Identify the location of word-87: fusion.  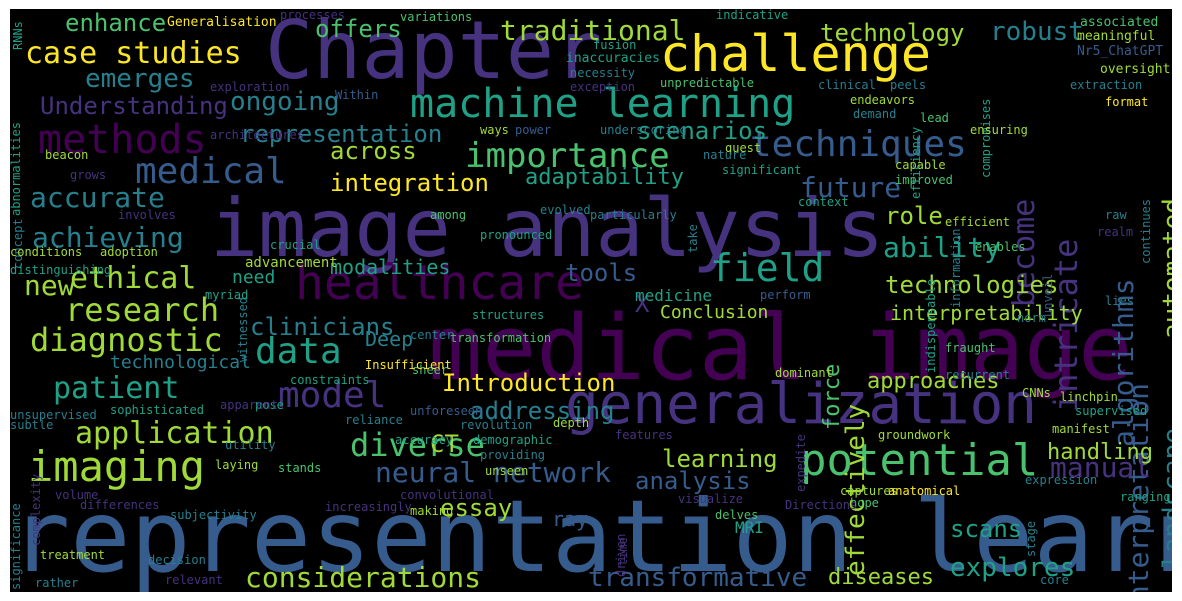
(615, 45).